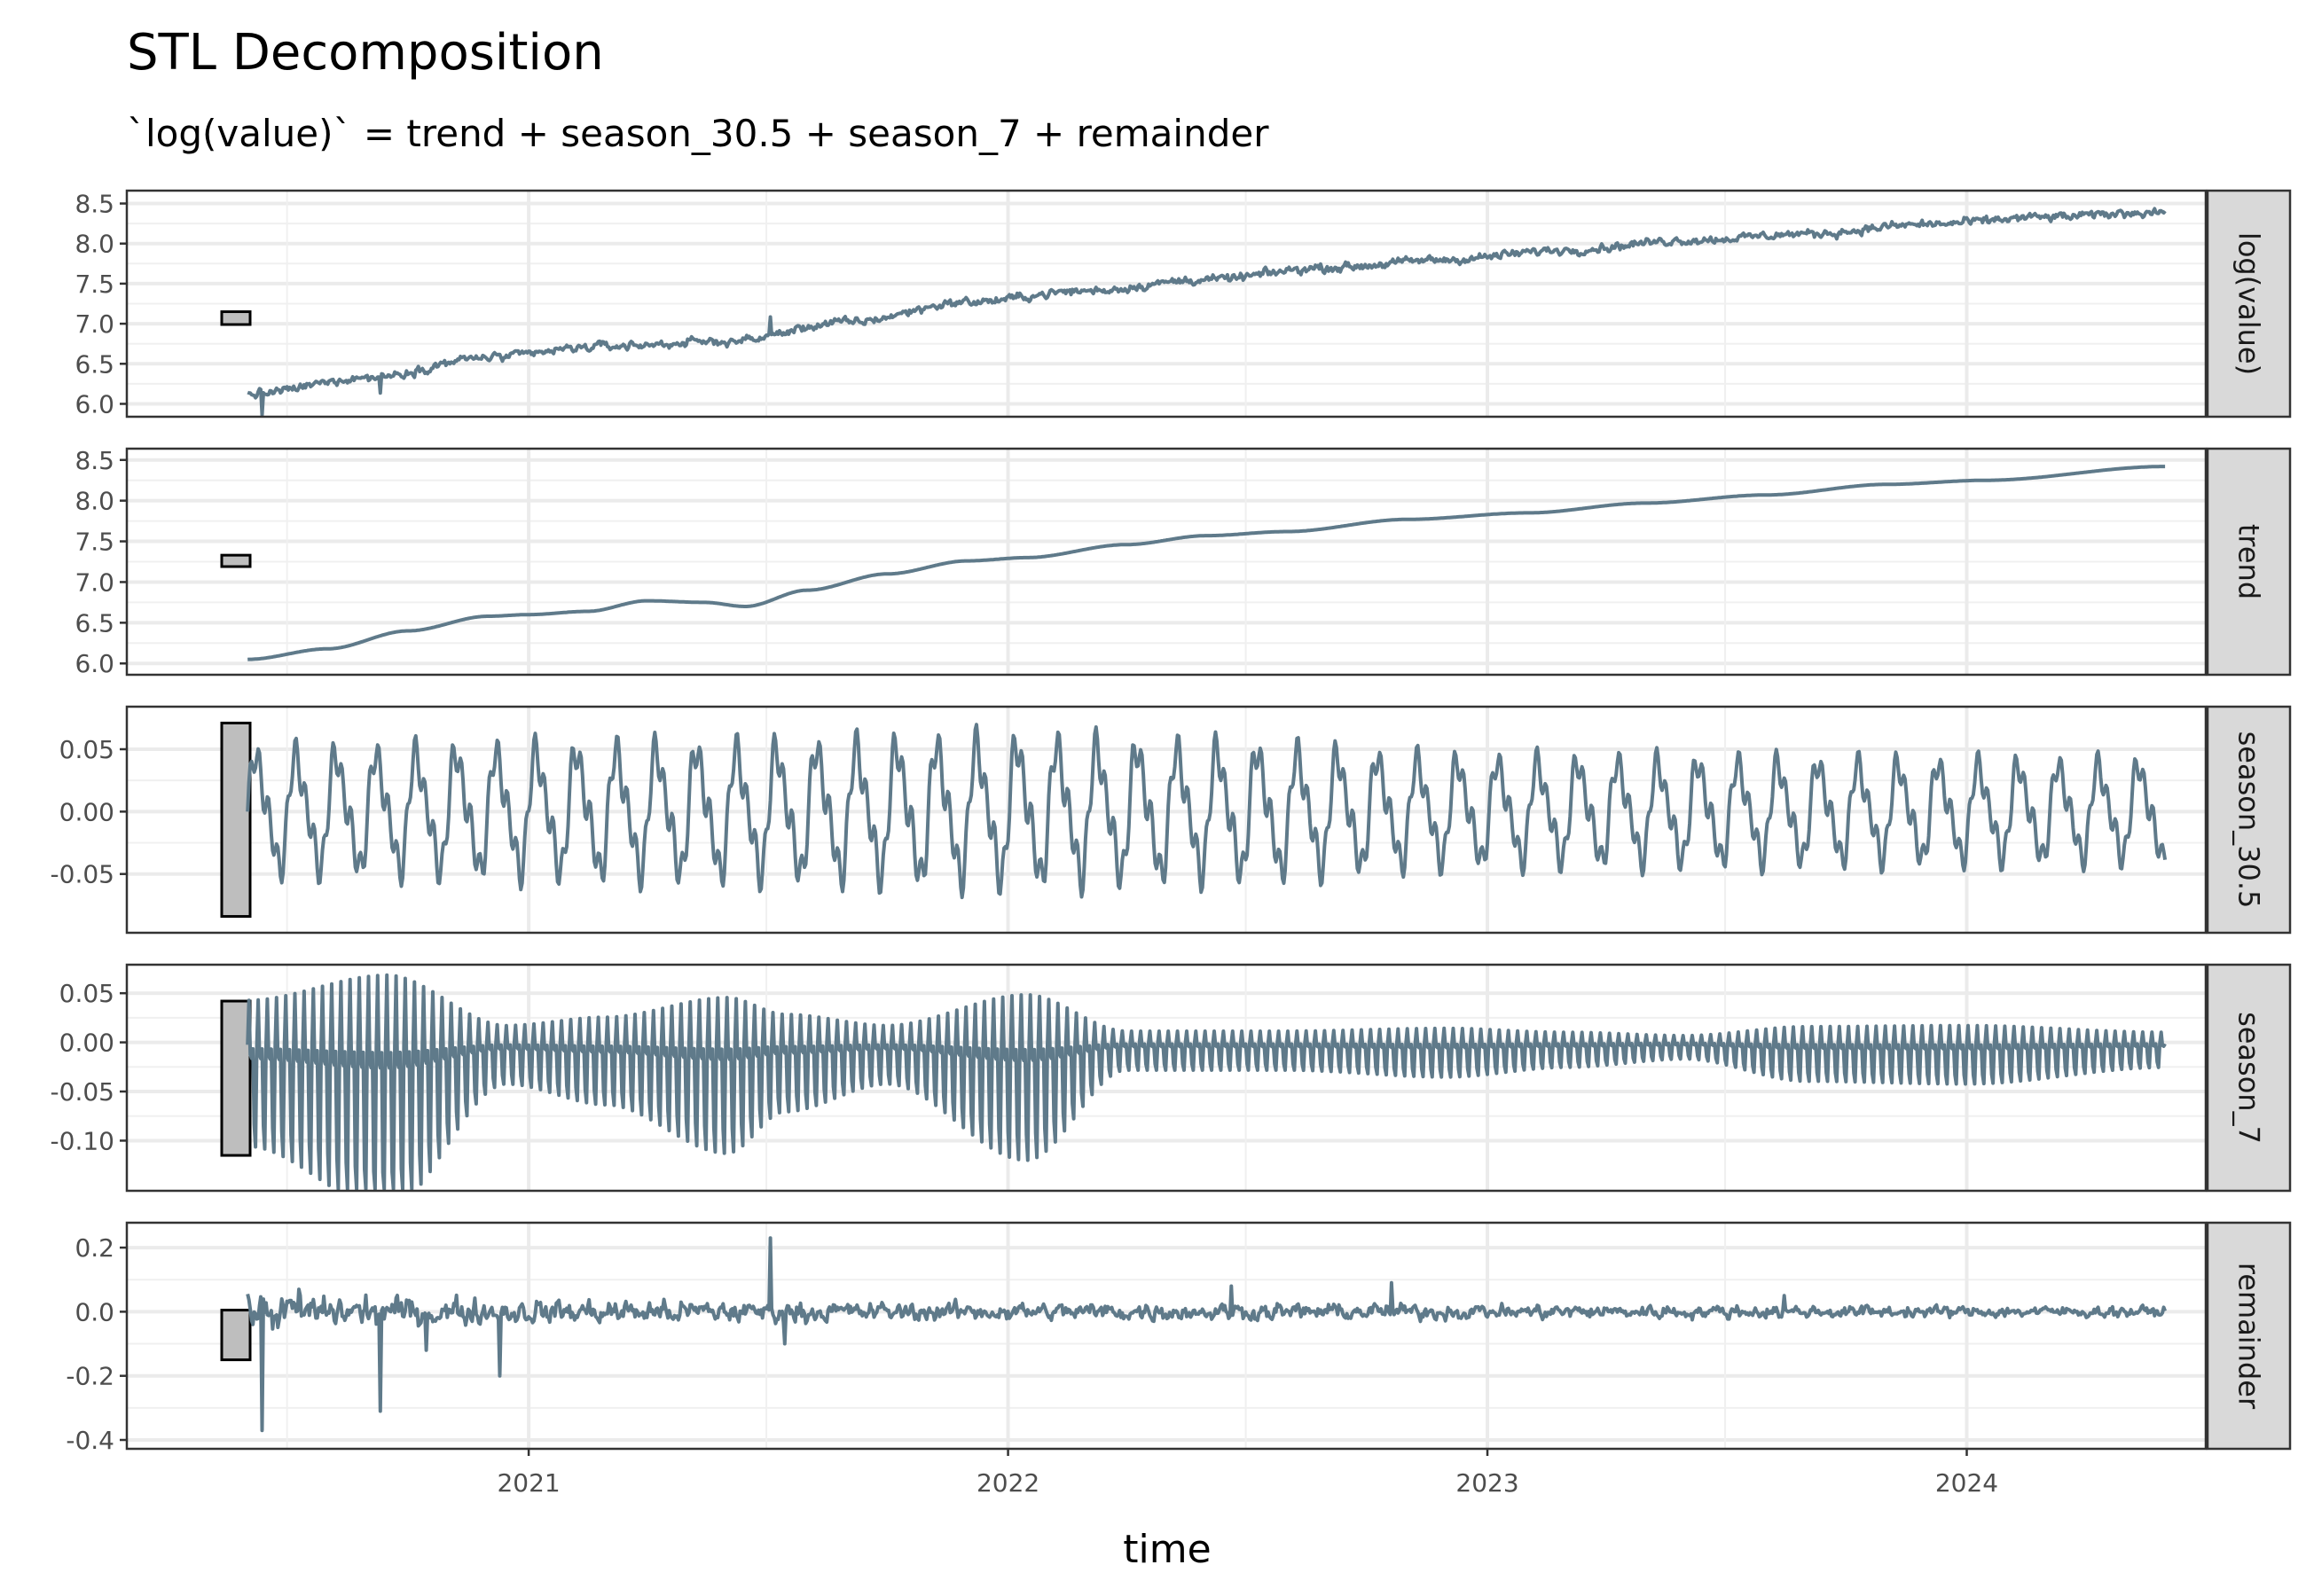 The image size is (2306, 1596). I want to click on panel-season-7: -0.10 -0.05 0.00 0.05 season_7, so click(1171, 1078).